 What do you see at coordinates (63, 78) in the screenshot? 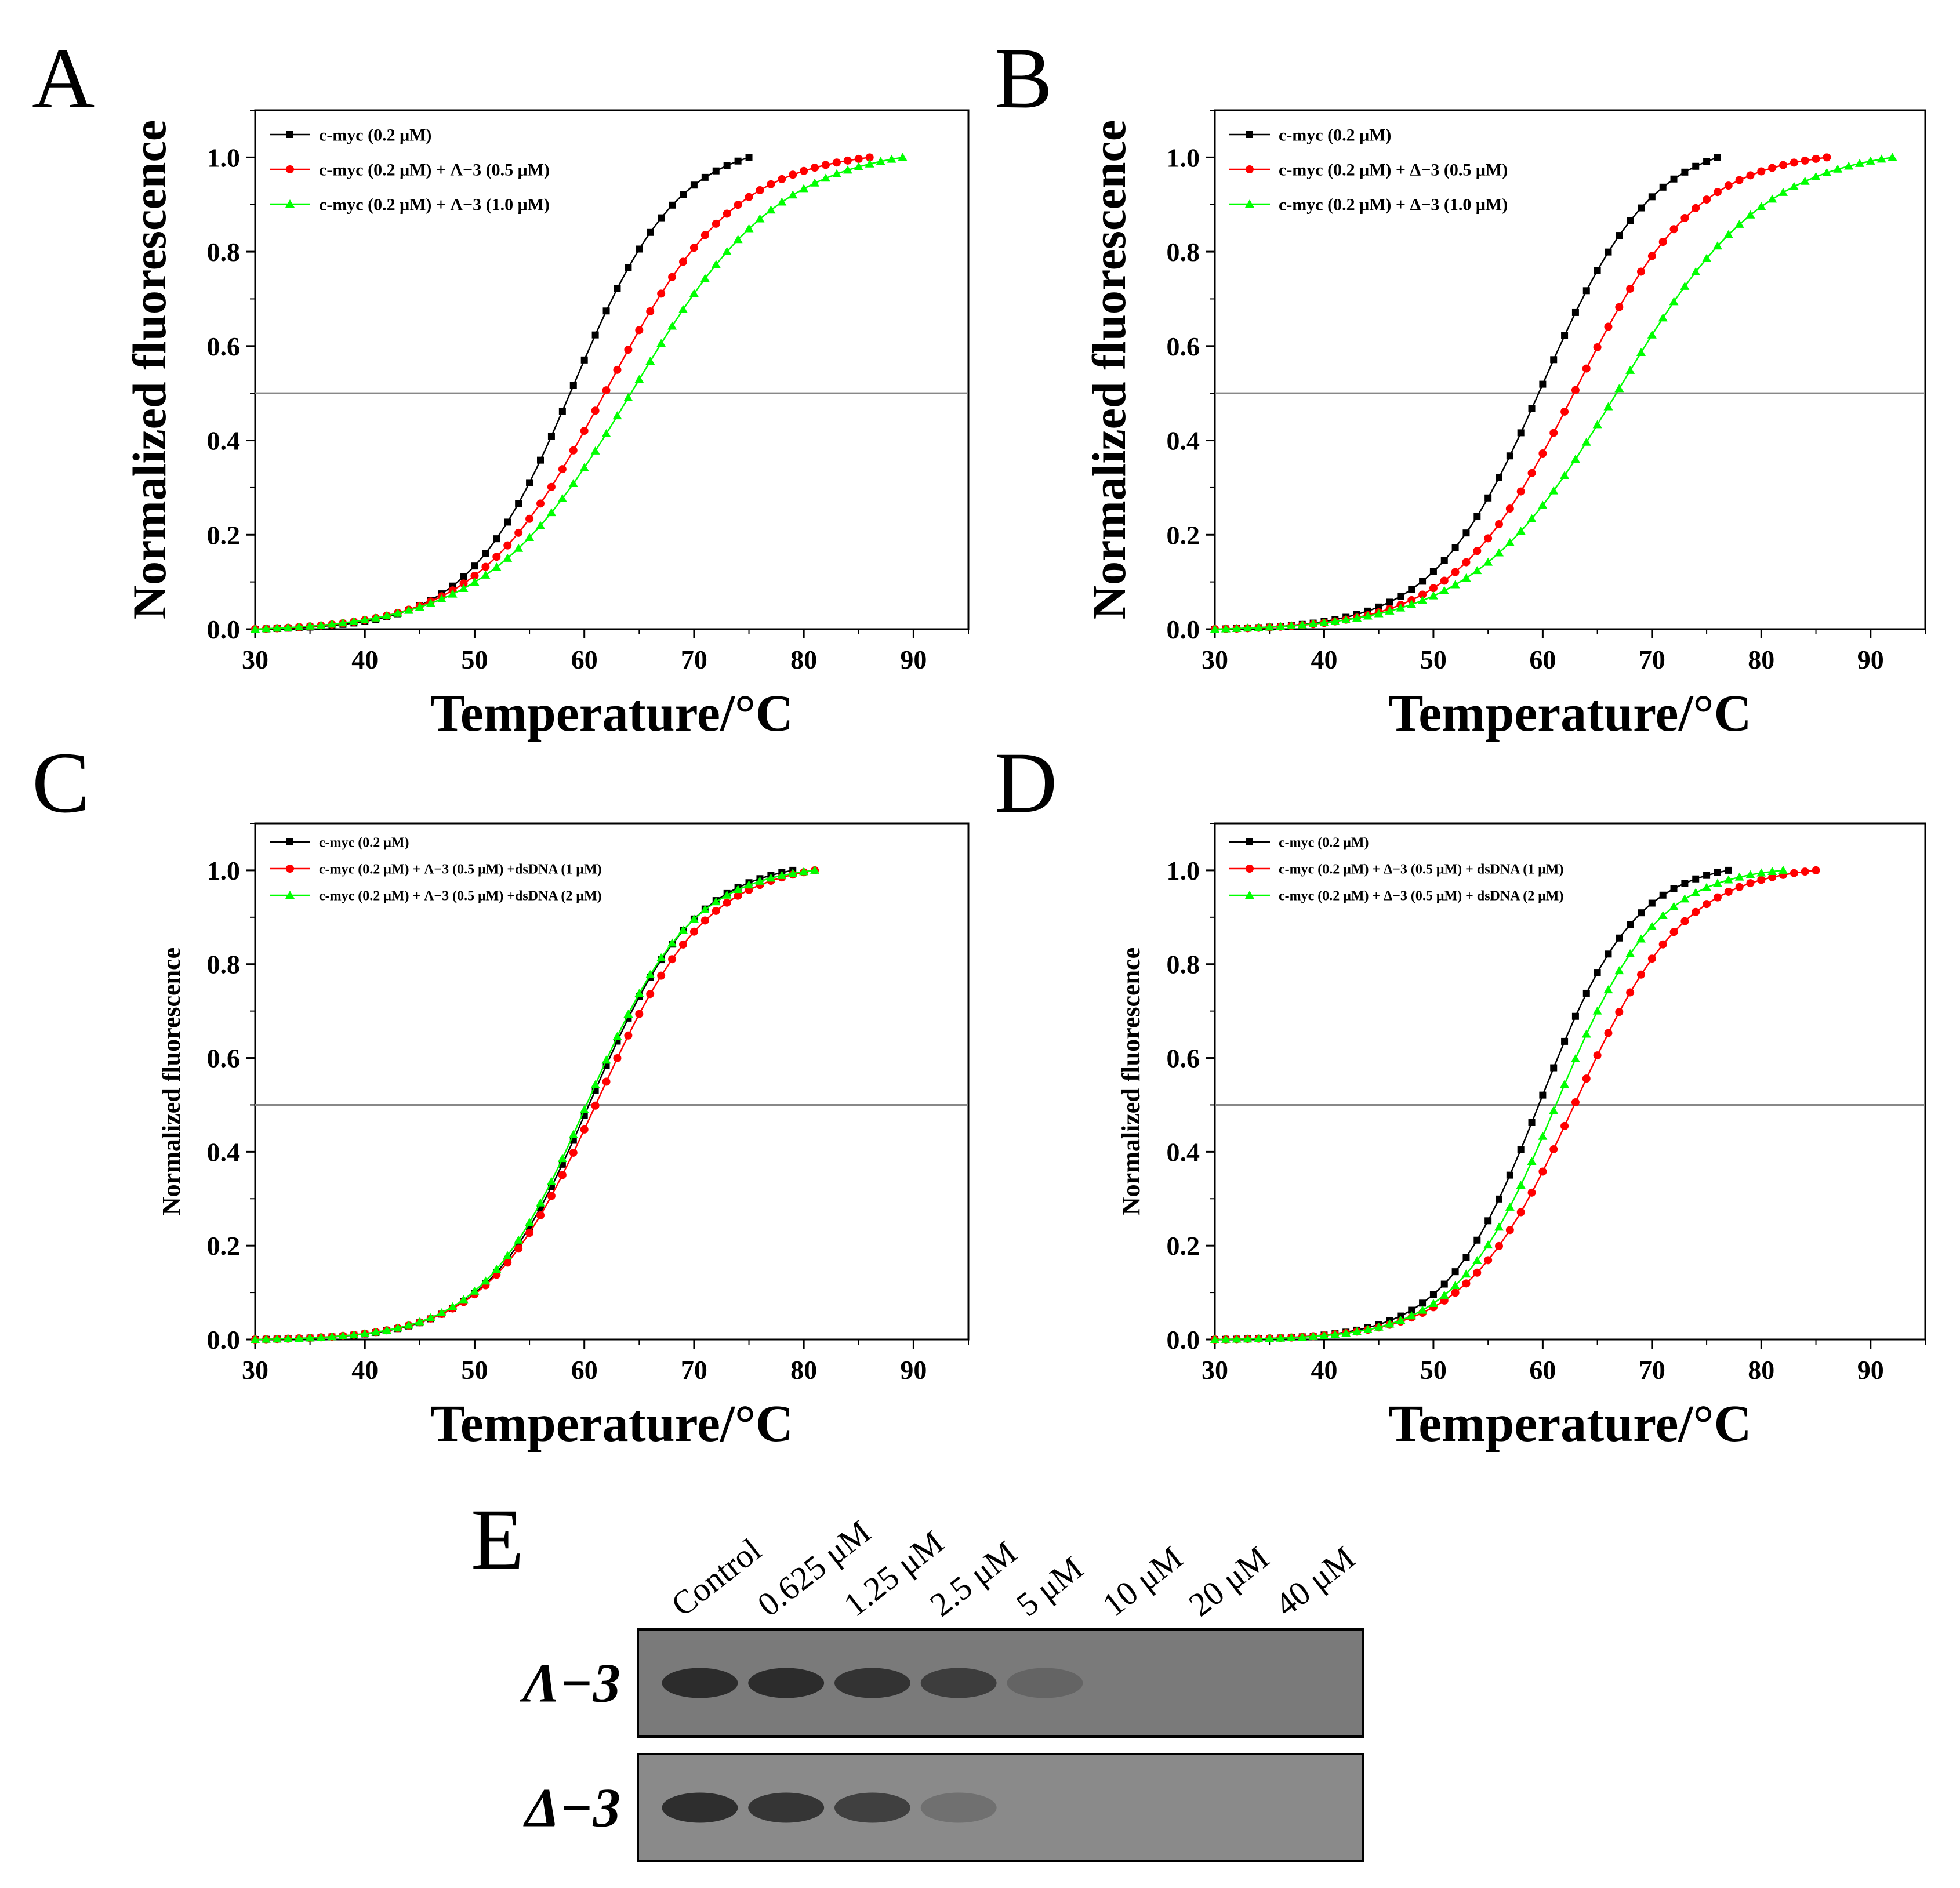
I see `panel-letter-a: A` at bounding box center [63, 78].